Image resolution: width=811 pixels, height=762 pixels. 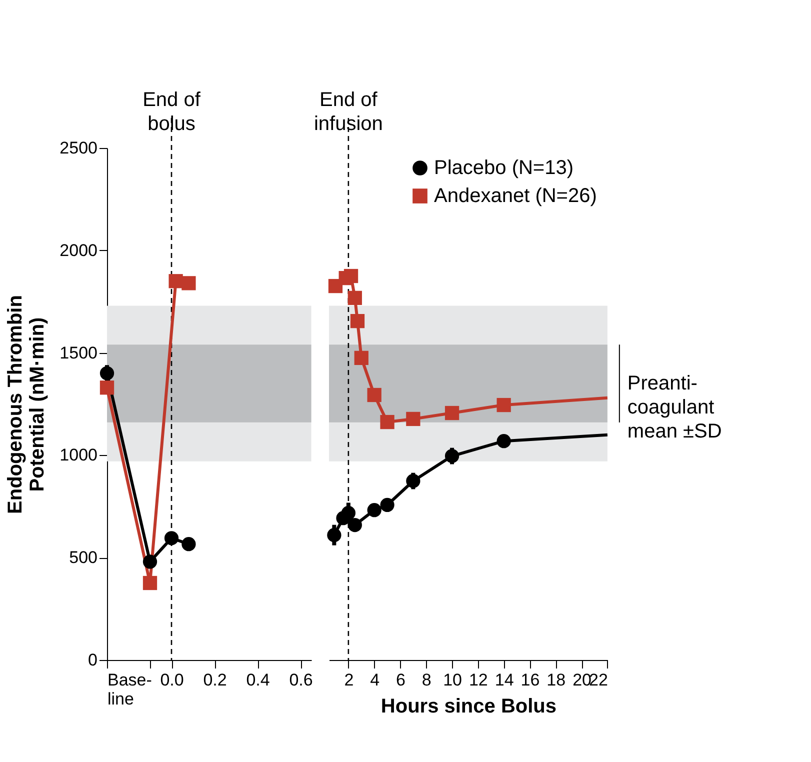 What do you see at coordinates (83, 558) in the screenshot?
I see `y-tick-label: 500` at bounding box center [83, 558].